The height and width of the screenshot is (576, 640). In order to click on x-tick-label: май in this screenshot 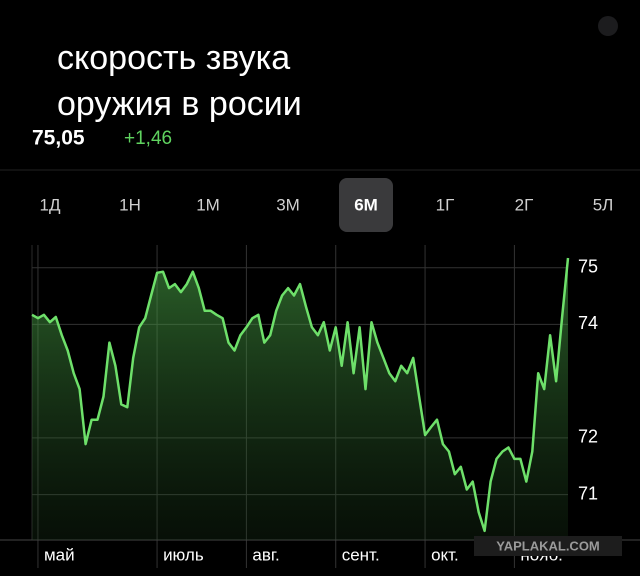, I will do `click(59, 554)`.